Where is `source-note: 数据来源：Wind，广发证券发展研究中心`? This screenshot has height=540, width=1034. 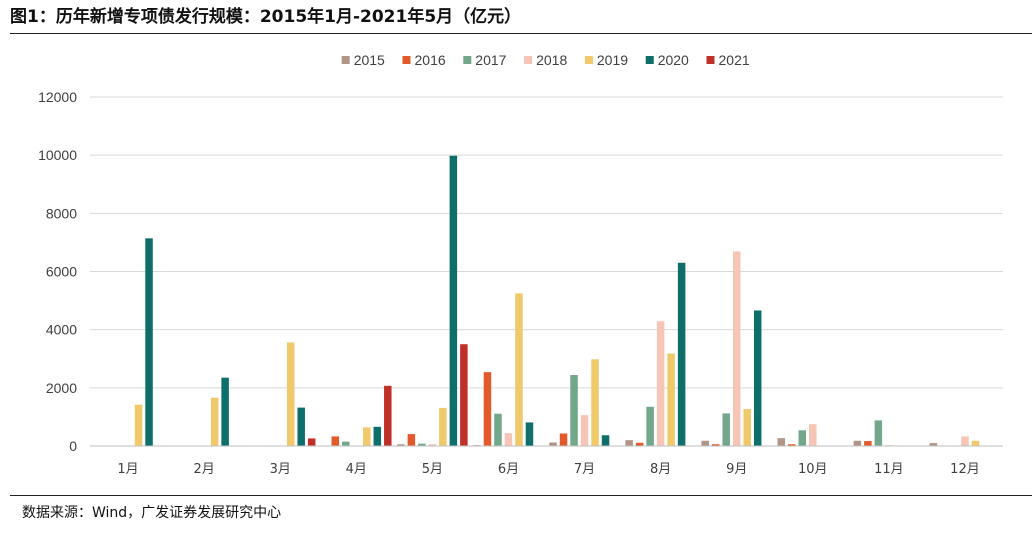 source-note: 数据来源：Wind，广发证券发展研究中心 is located at coordinates (152, 513).